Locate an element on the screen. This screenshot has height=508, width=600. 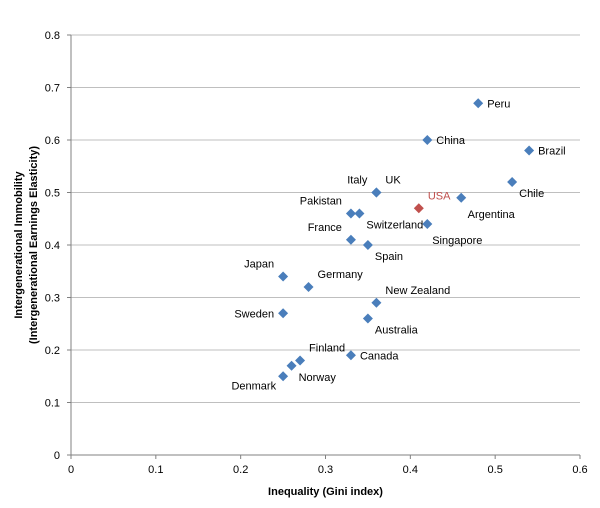
x-tick-label: 0.3 is located at coordinates (325, 470).